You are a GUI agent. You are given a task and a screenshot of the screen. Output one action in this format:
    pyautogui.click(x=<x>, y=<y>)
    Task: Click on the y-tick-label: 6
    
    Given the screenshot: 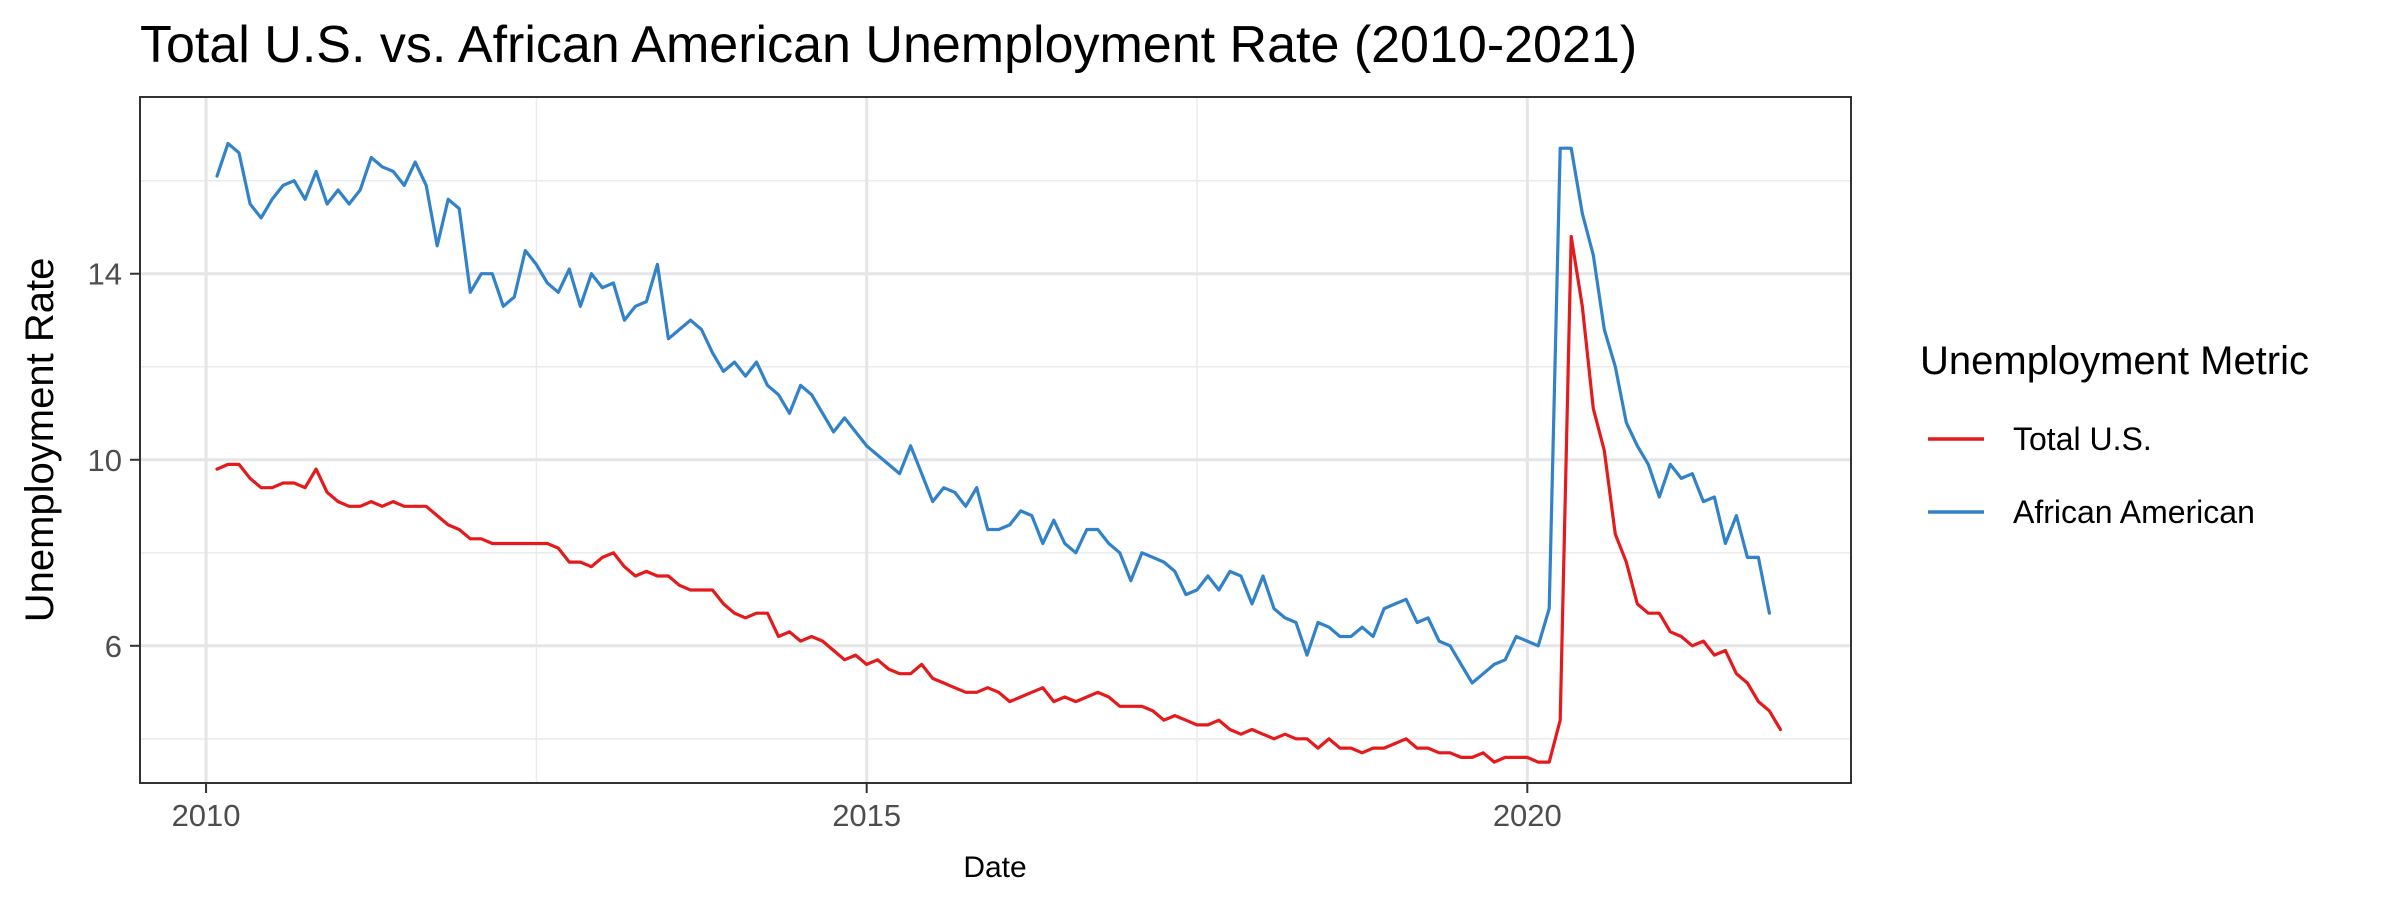 What is the action you would take?
    pyautogui.click(x=113, y=646)
    